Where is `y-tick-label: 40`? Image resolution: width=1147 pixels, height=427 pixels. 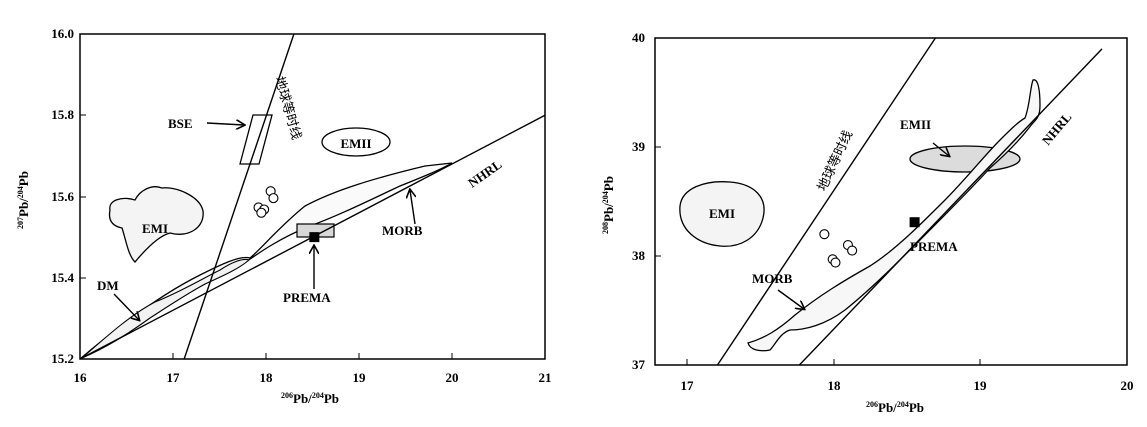
y-tick-label: 40 is located at coordinates (638, 37).